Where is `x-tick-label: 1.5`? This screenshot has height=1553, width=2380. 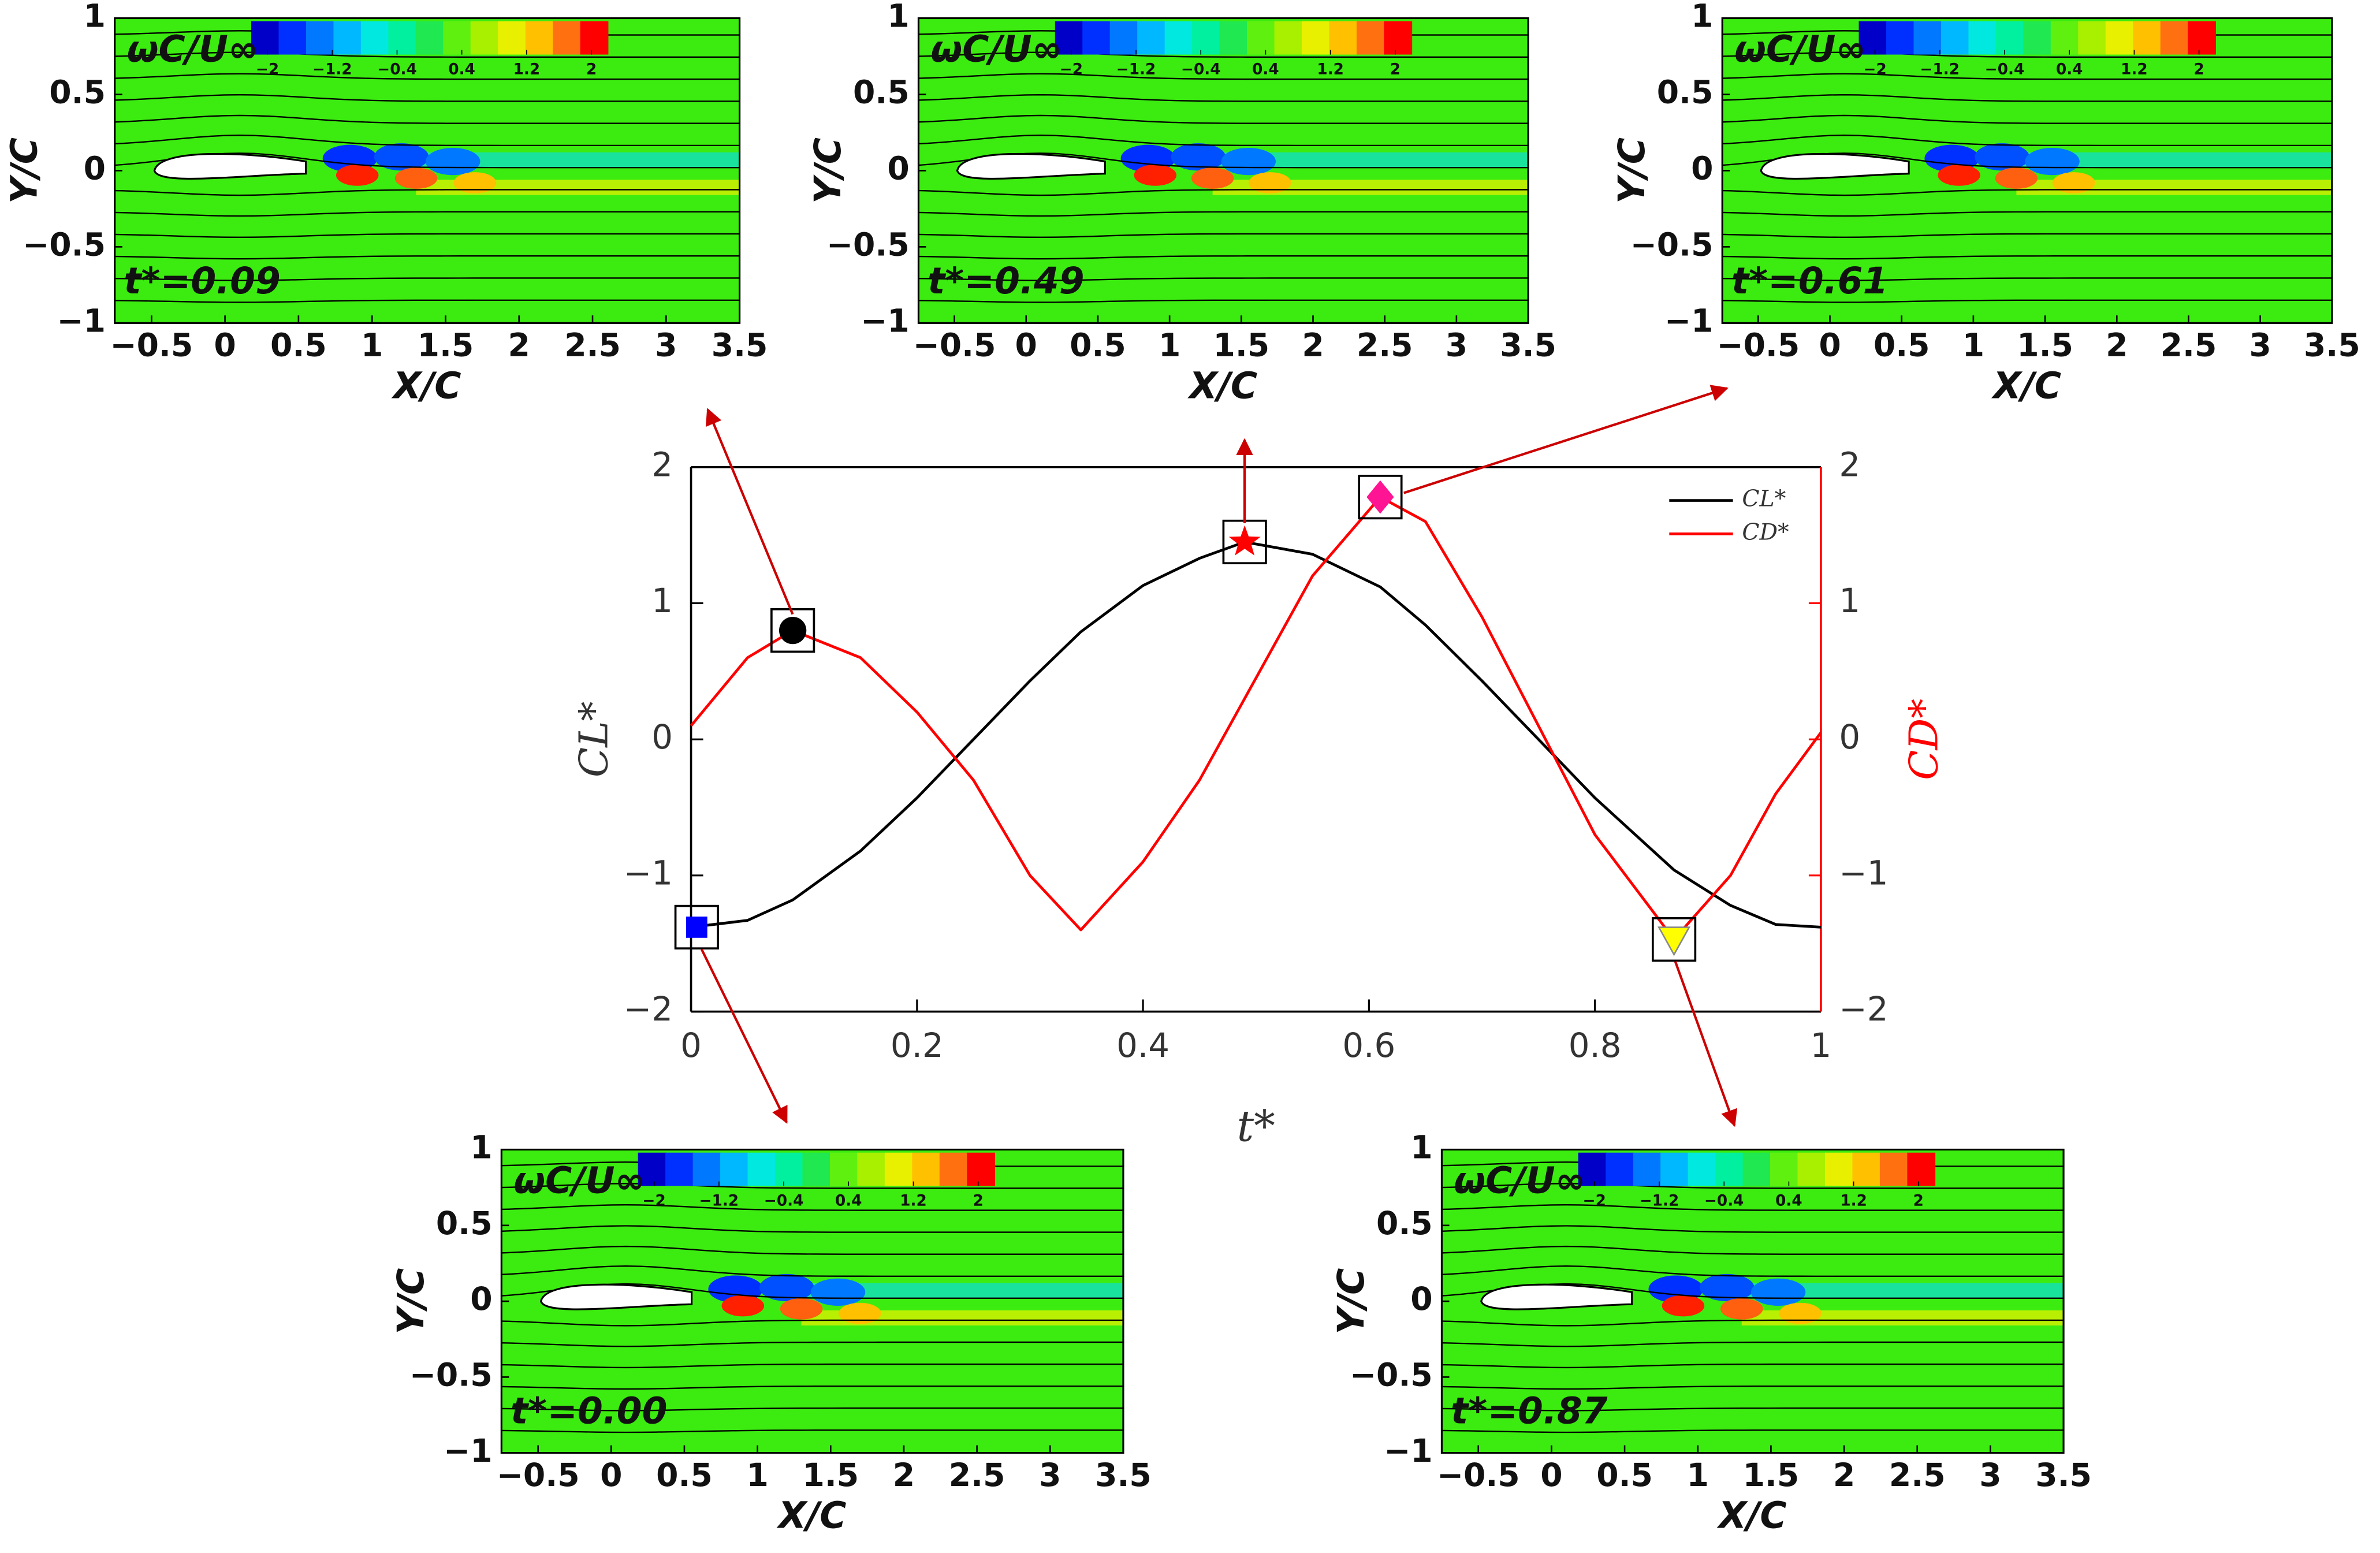 x-tick-label: 1.5 is located at coordinates (1772, 1475).